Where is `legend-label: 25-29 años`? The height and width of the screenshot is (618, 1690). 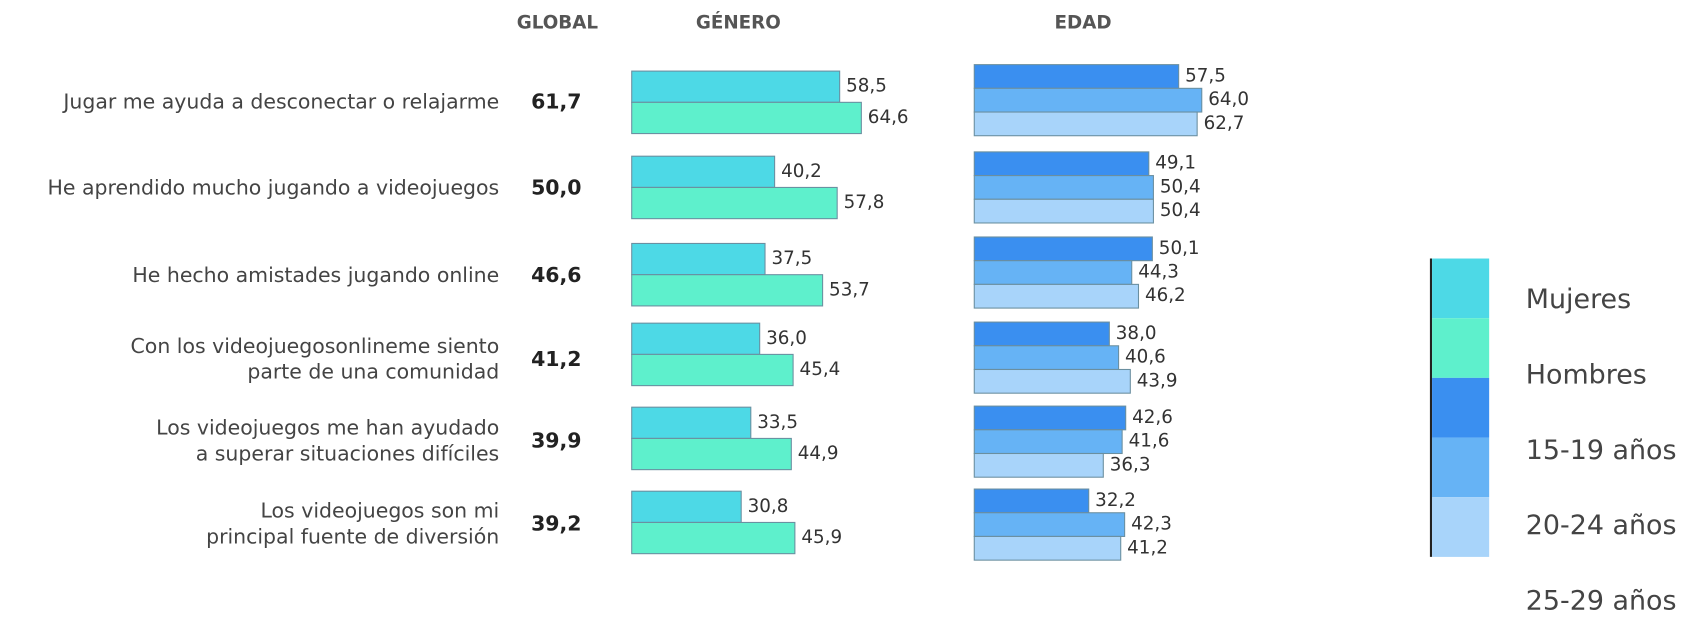
legend-label: 25-29 años is located at coordinates (1601, 600).